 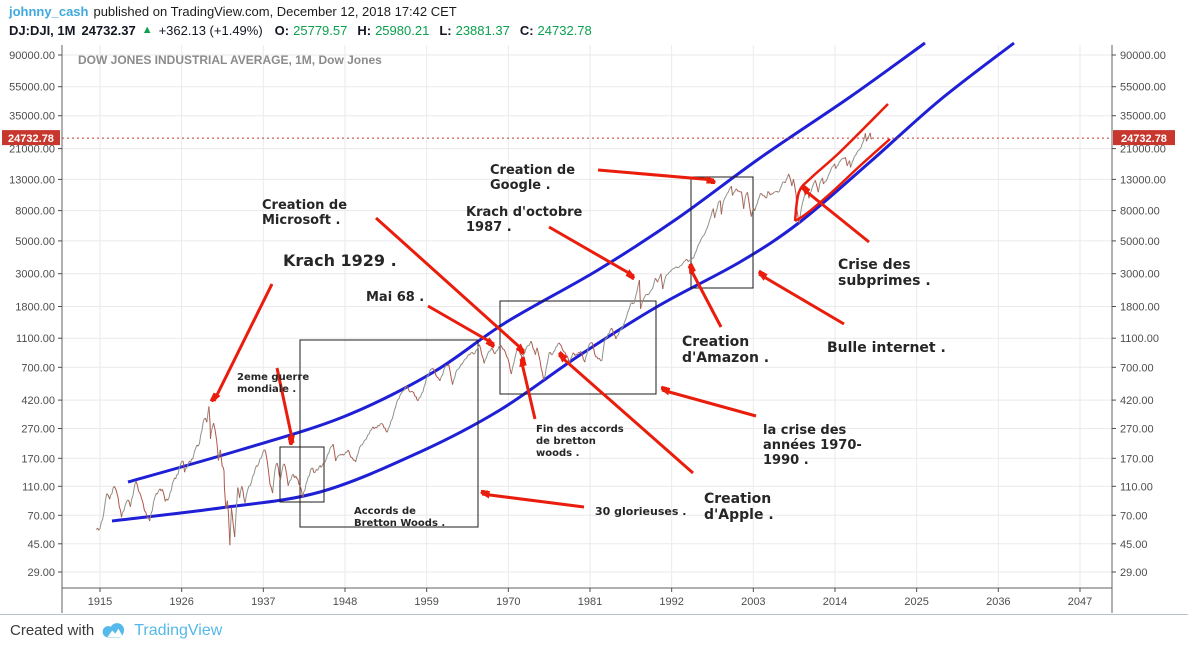 I want to click on arrow-crise-subprimes, so click(x=836, y=216).